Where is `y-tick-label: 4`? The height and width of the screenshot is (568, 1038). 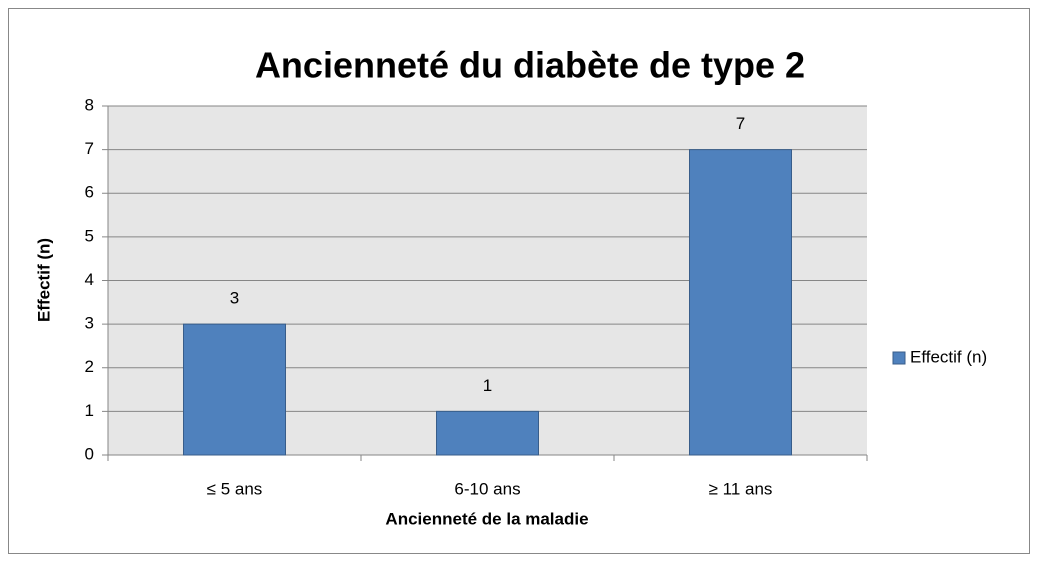 y-tick-label: 4 is located at coordinates (89, 279).